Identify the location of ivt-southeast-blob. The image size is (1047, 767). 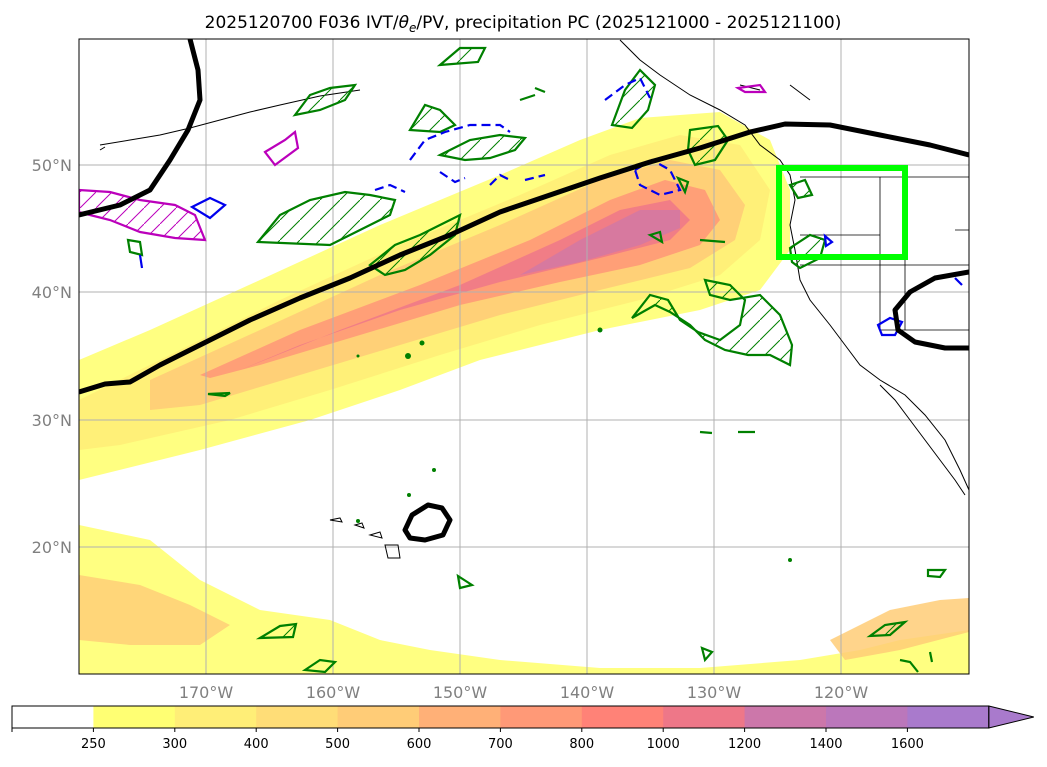
(899, 629).